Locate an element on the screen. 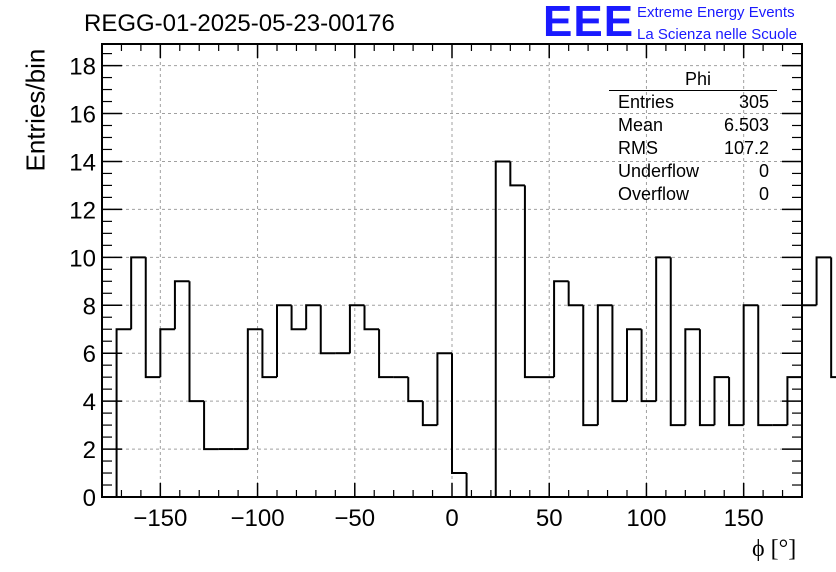 This screenshot has width=836, height=572. x-tick-label: −50 is located at coordinates (354, 518).